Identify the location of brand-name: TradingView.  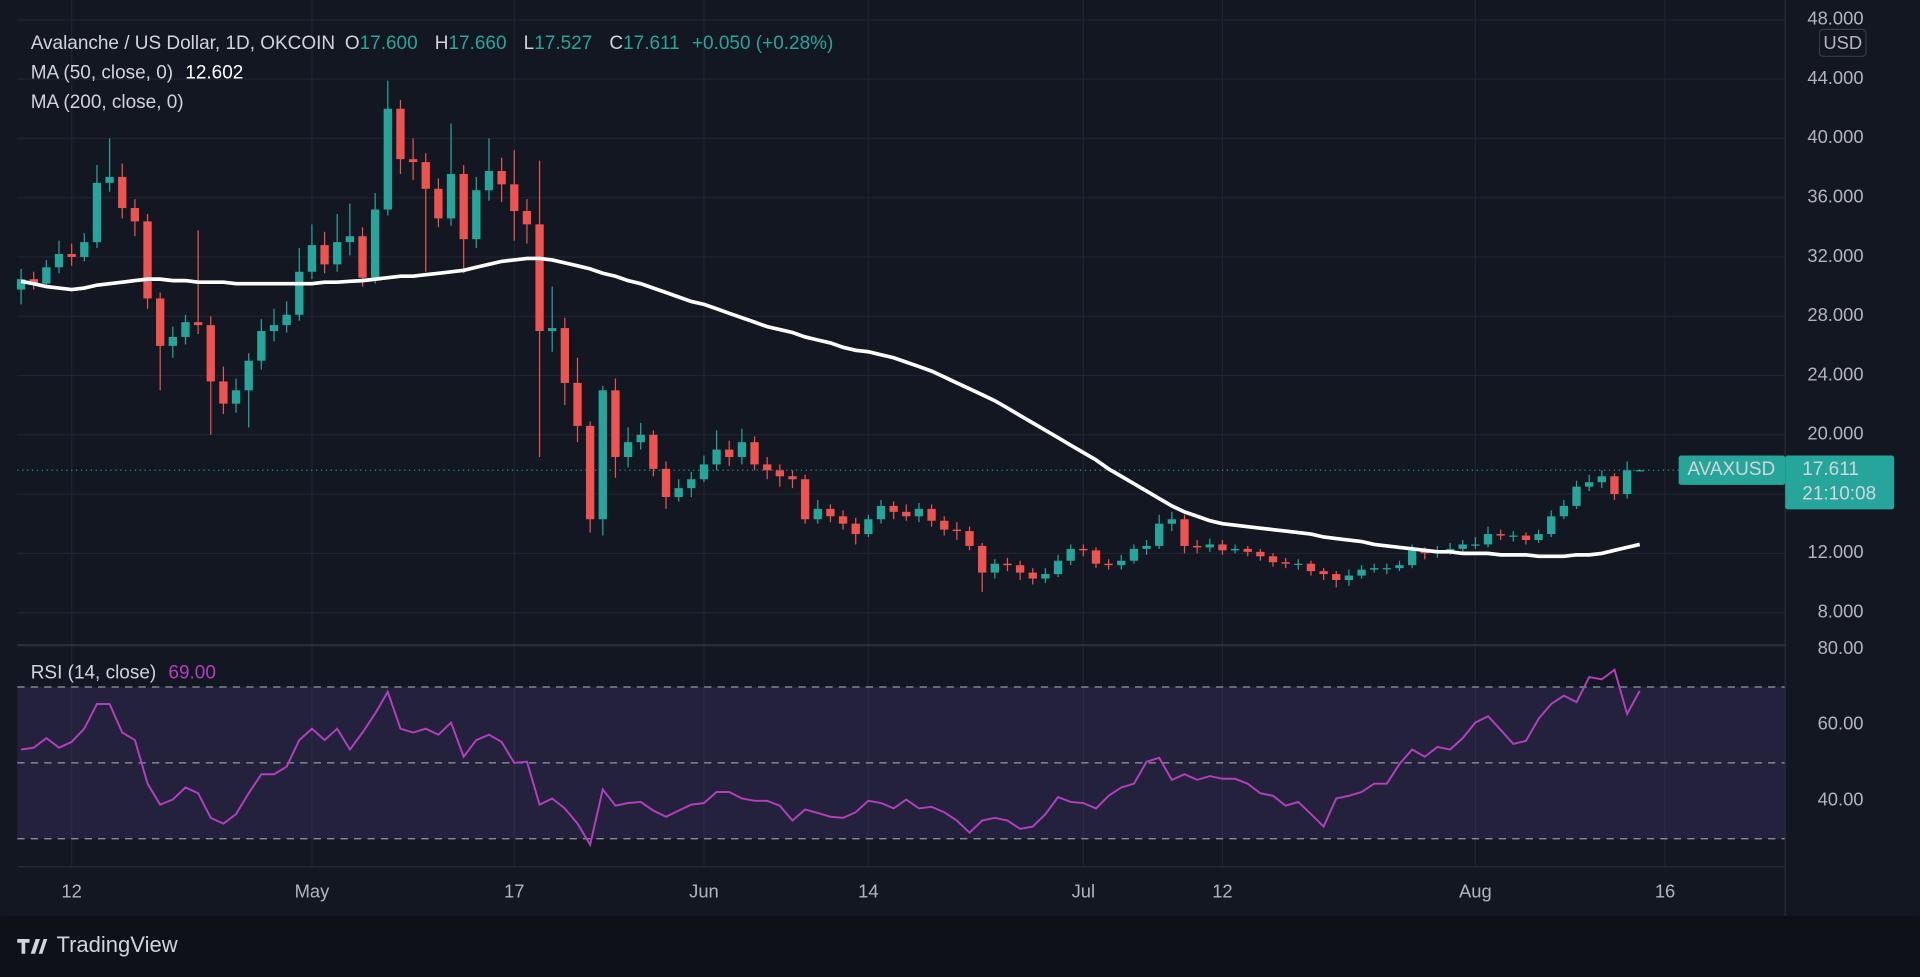
(116, 944).